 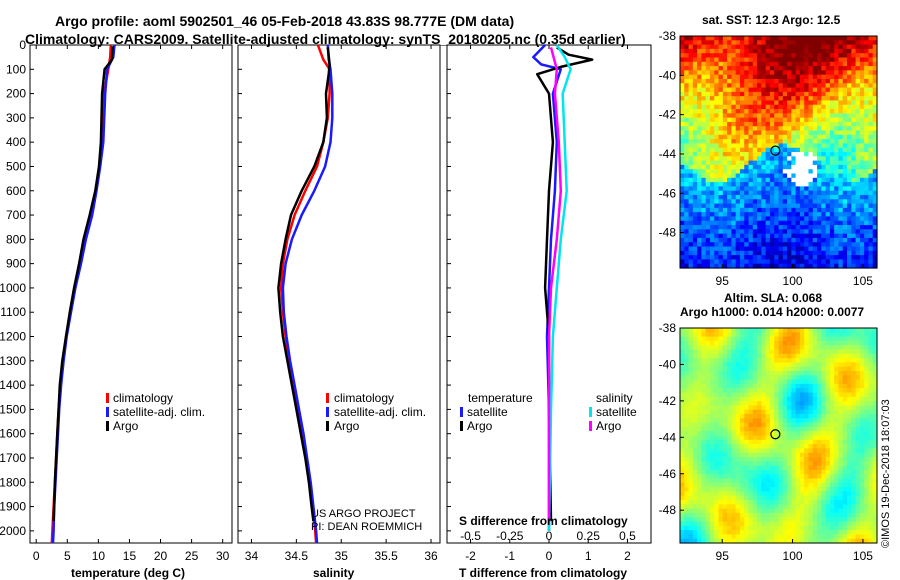 I want to click on legend-swatch-climatology, so click(x=107, y=398).